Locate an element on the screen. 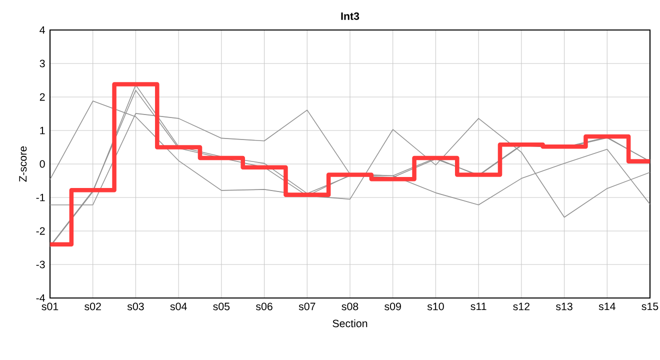 This screenshot has height=360, width=660. y-tick-label: 2 is located at coordinates (42, 97).